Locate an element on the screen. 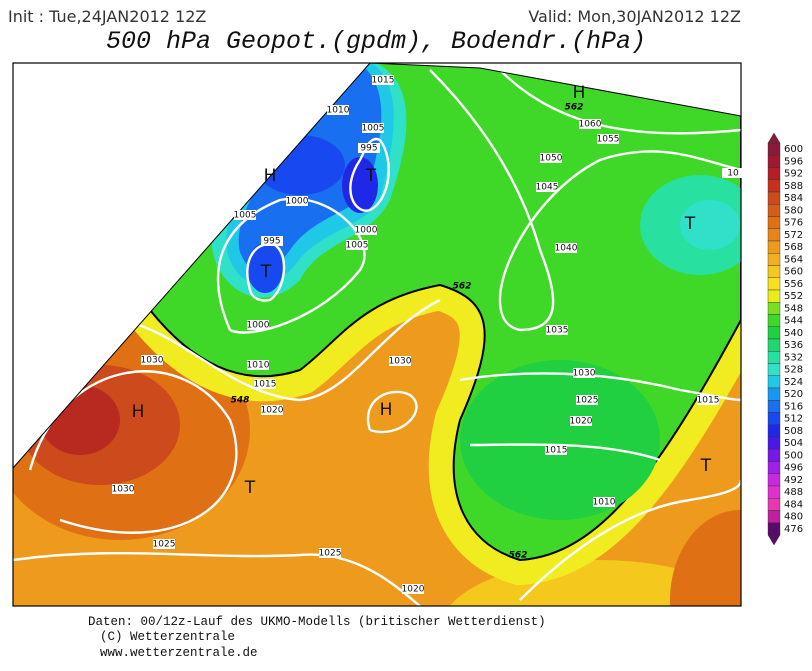  colorbar-label: 488 is located at coordinates (793, 492).